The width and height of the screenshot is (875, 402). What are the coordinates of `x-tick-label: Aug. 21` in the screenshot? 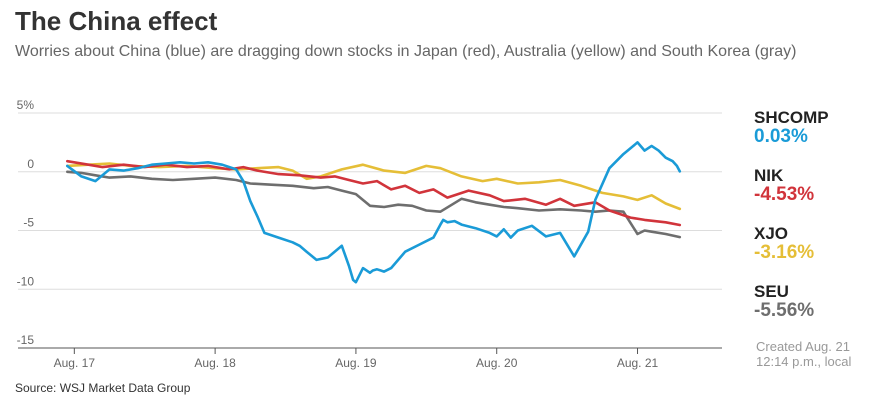 It's located at (638, 363).